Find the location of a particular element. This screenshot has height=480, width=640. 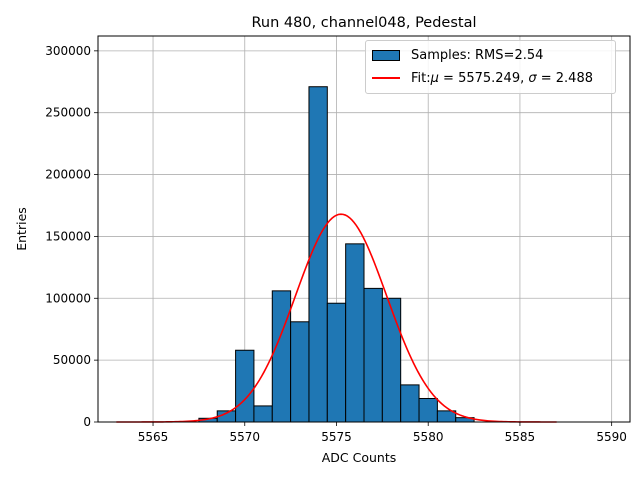

y-tick-label: 250000 is located at coordinates (68, 113).